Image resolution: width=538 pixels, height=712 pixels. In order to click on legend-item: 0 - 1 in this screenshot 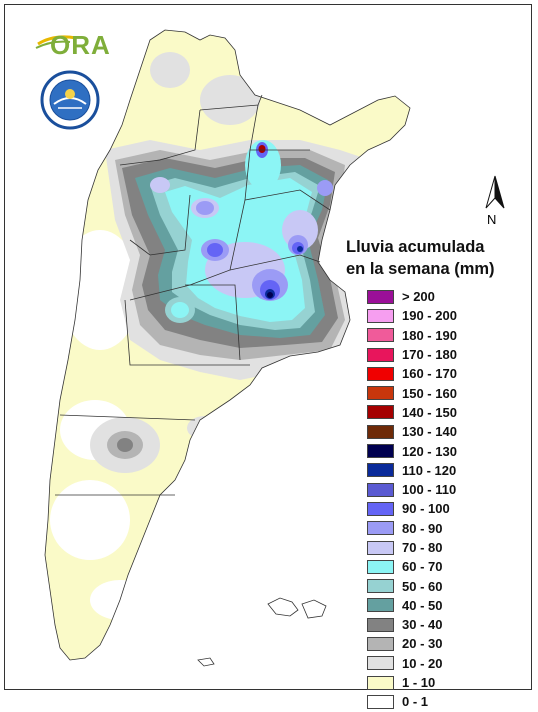, I will do `click(412, 701)`.